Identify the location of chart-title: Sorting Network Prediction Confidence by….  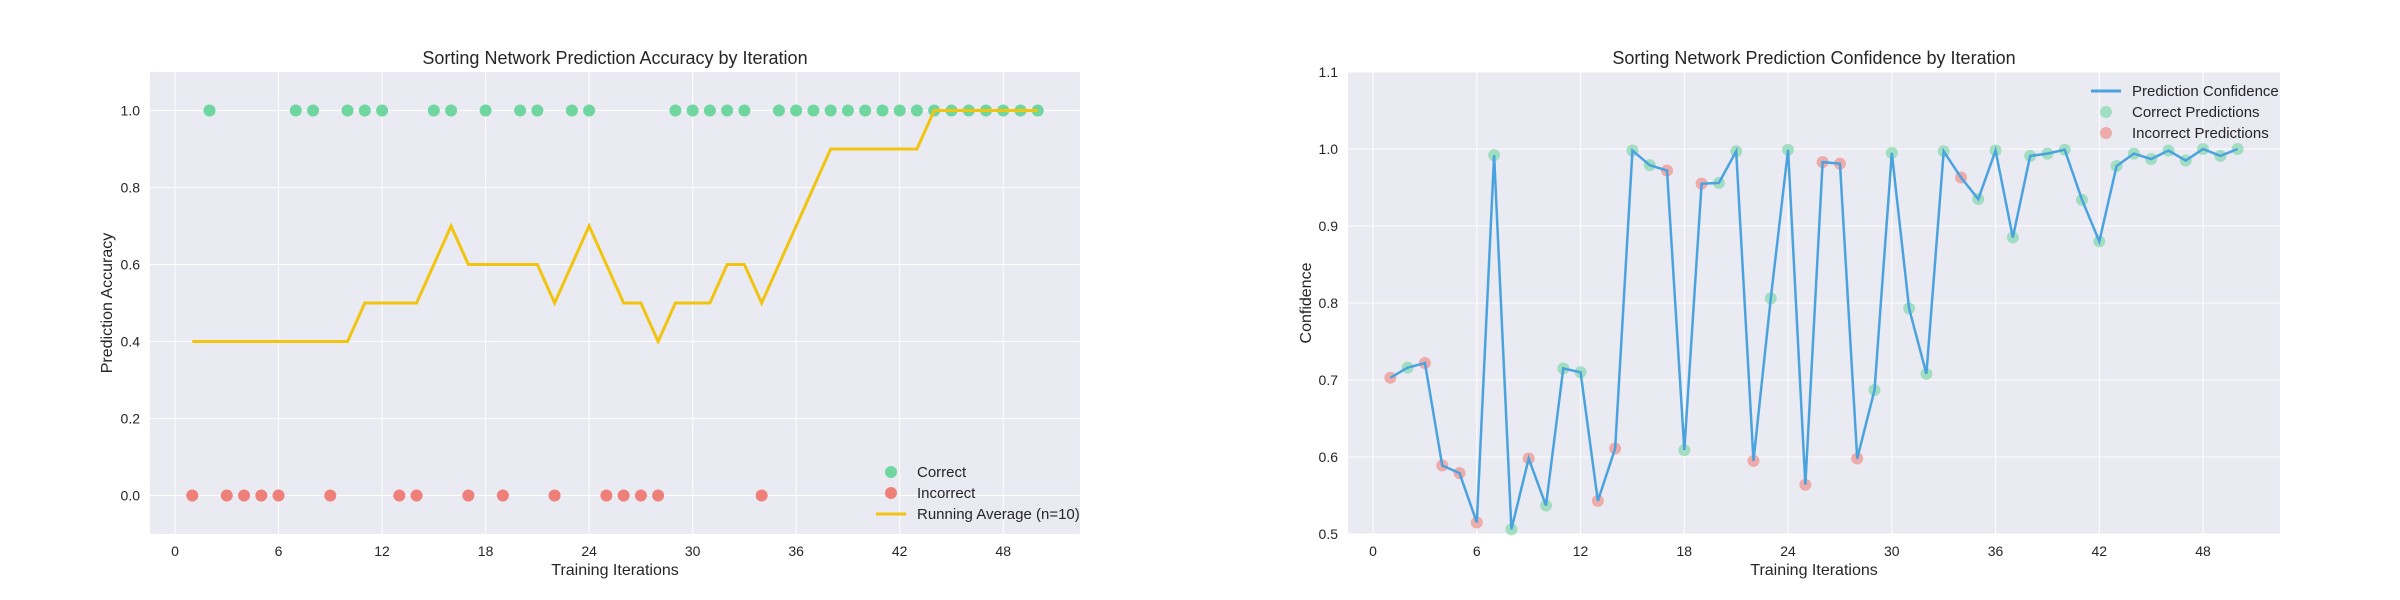
(1813, 58).